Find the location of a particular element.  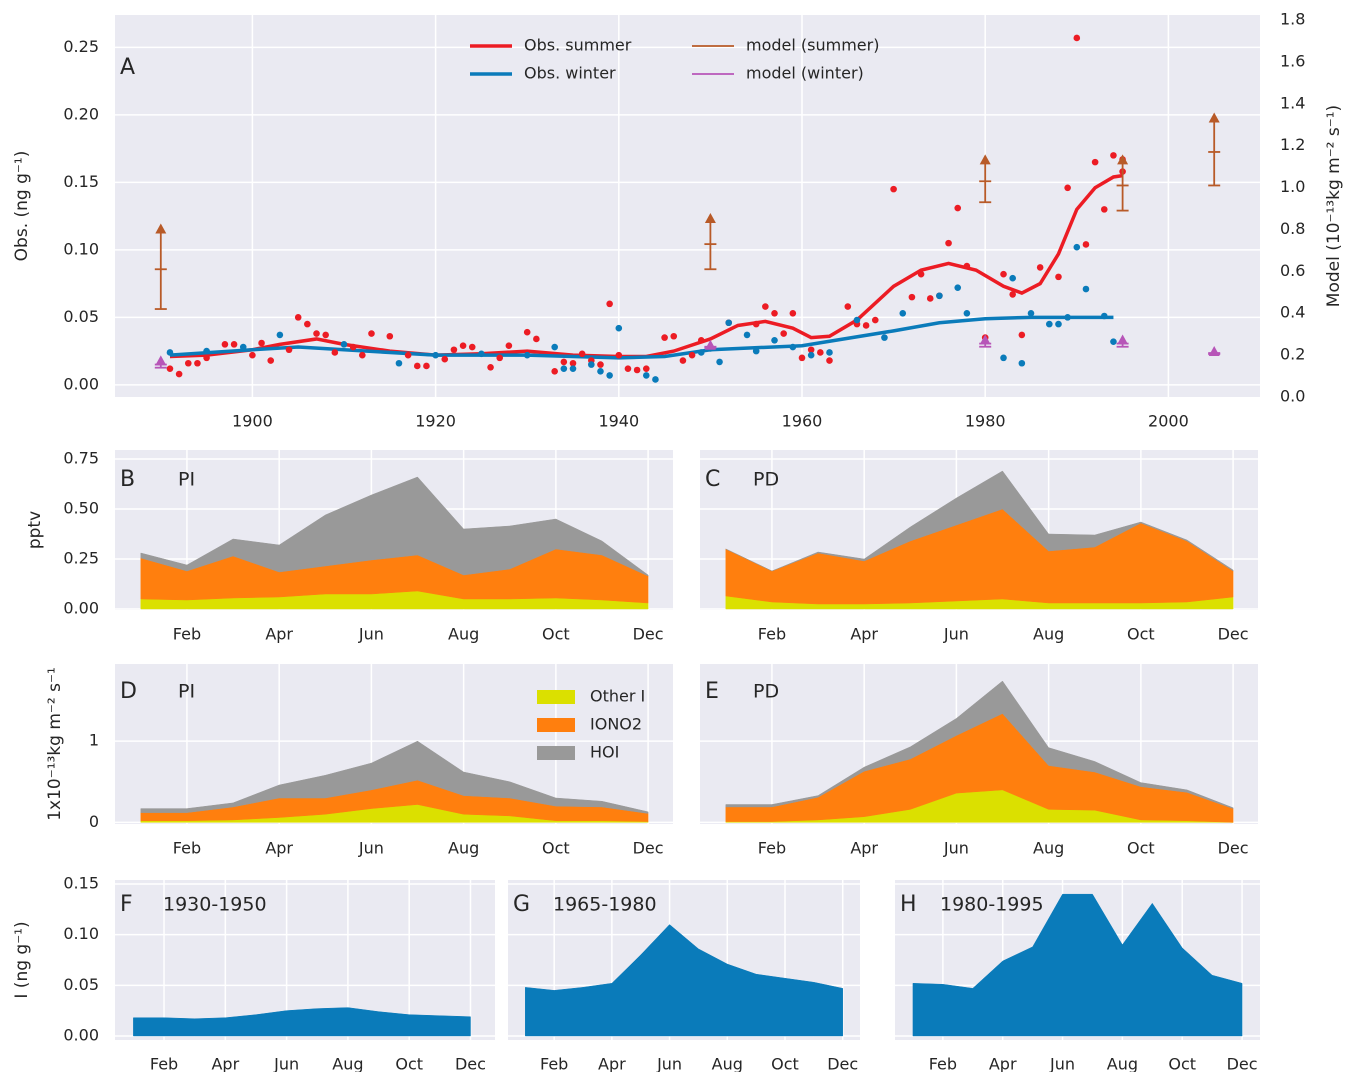

legend-swatch is located at coordinates (556, 753).